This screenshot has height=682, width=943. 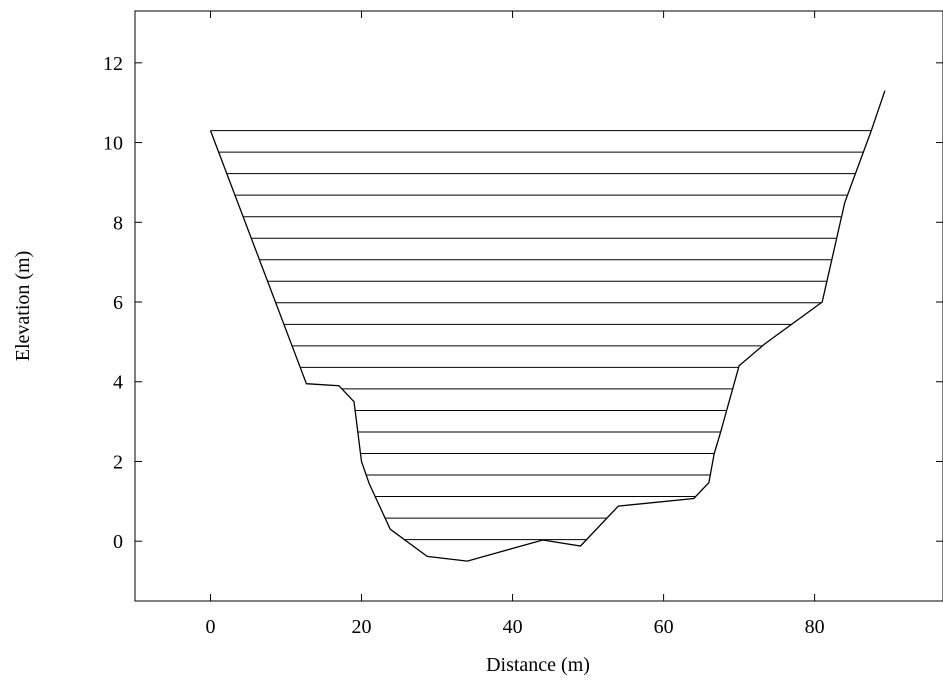 What do you see at coordinates (118, 383) in the screenshot?
I see `y-tick-label: 4` at bounding box center [118, 383].